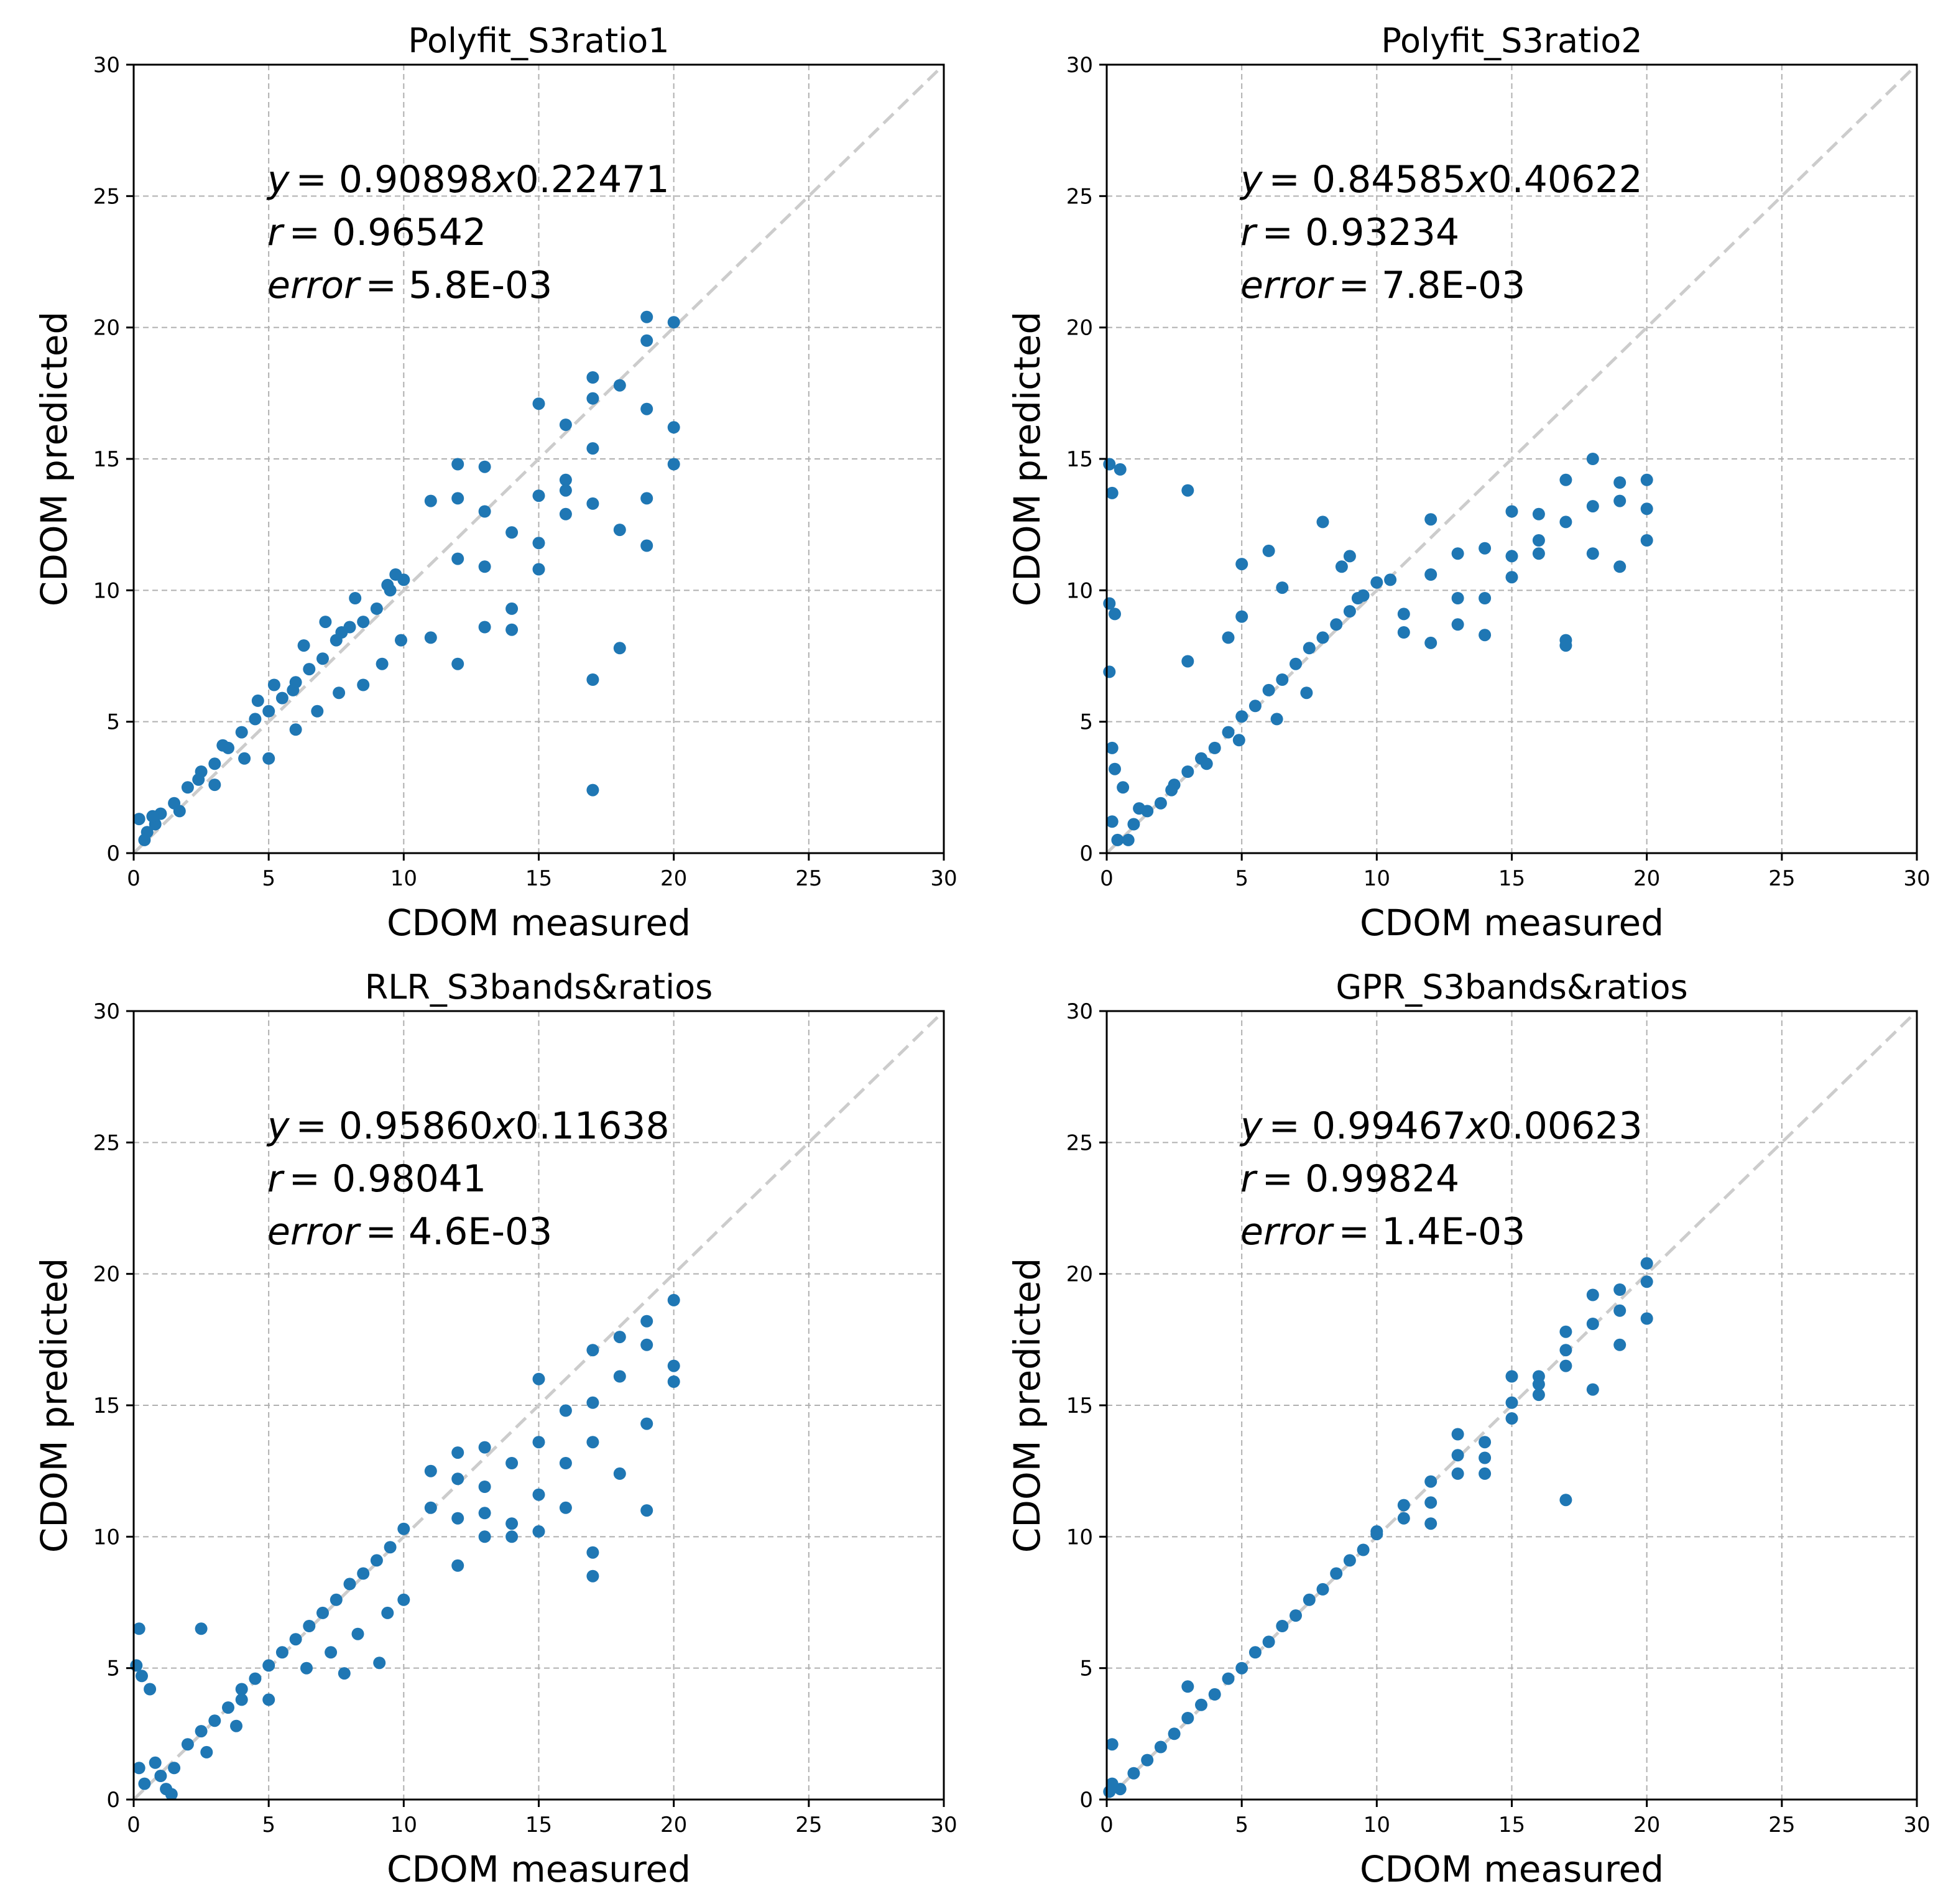 This screenshot has width=1938, height=1904. Describe the element at coordinates (1382, 1232) in the screenshot. I see `error-value: error = 1.4E-03` at that location.